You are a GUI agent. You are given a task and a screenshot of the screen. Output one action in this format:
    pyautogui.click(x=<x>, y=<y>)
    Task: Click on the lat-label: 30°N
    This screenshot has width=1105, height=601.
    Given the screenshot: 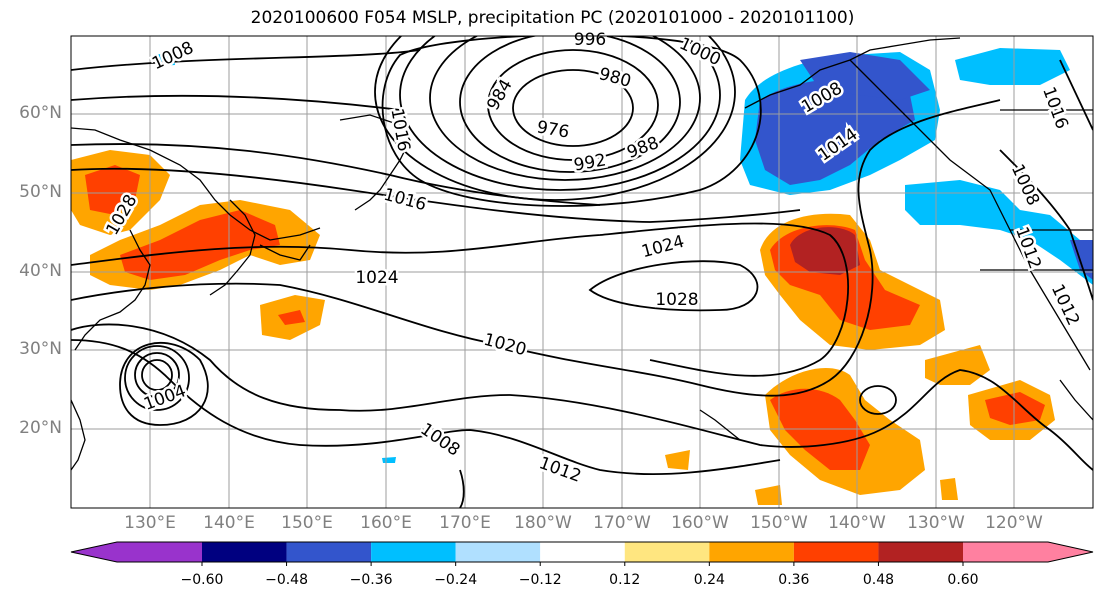 What is the action you would take?
    pyautogui.click(x=40, y=349)
    